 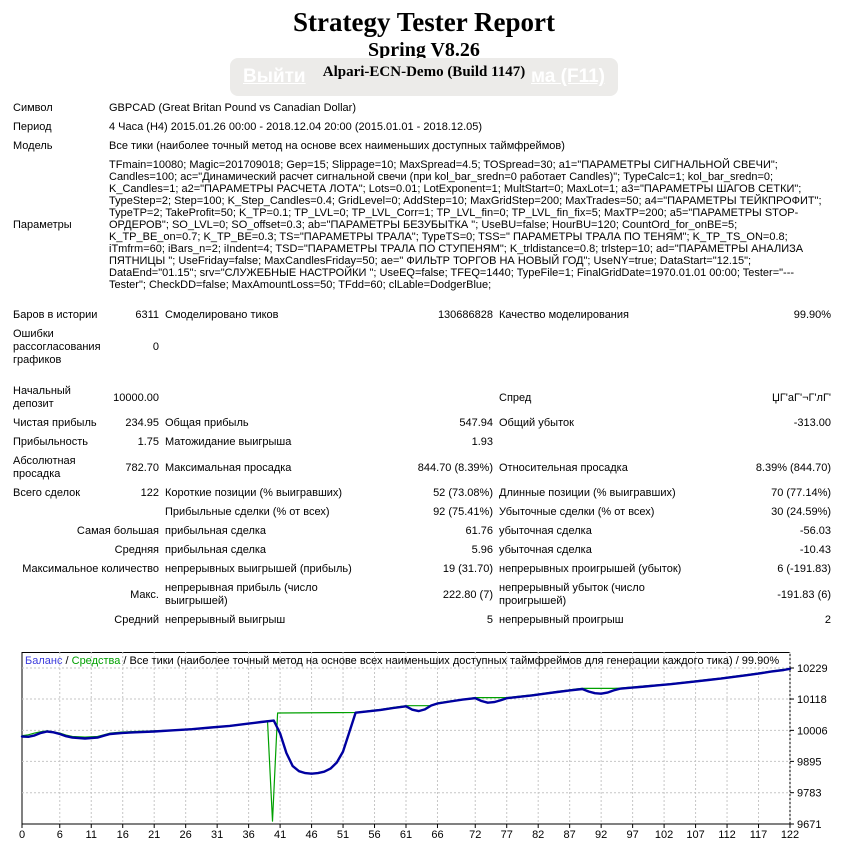 What do you see at coordinates (207, 423) in the screenshot?
I see `report-label: Общая прибыль` at bounding box center [207, 423].